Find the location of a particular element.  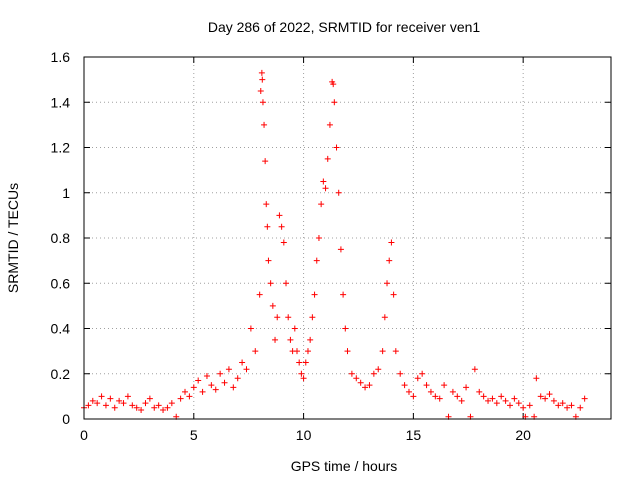

x-tick-label: 5 is located at coordinates (194, 435).